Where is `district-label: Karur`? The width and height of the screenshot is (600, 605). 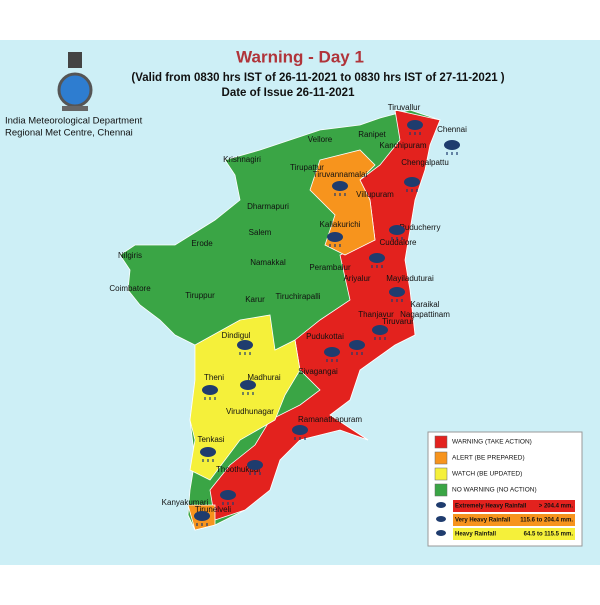
district-label: Karur is located at coordinates (255, 299).